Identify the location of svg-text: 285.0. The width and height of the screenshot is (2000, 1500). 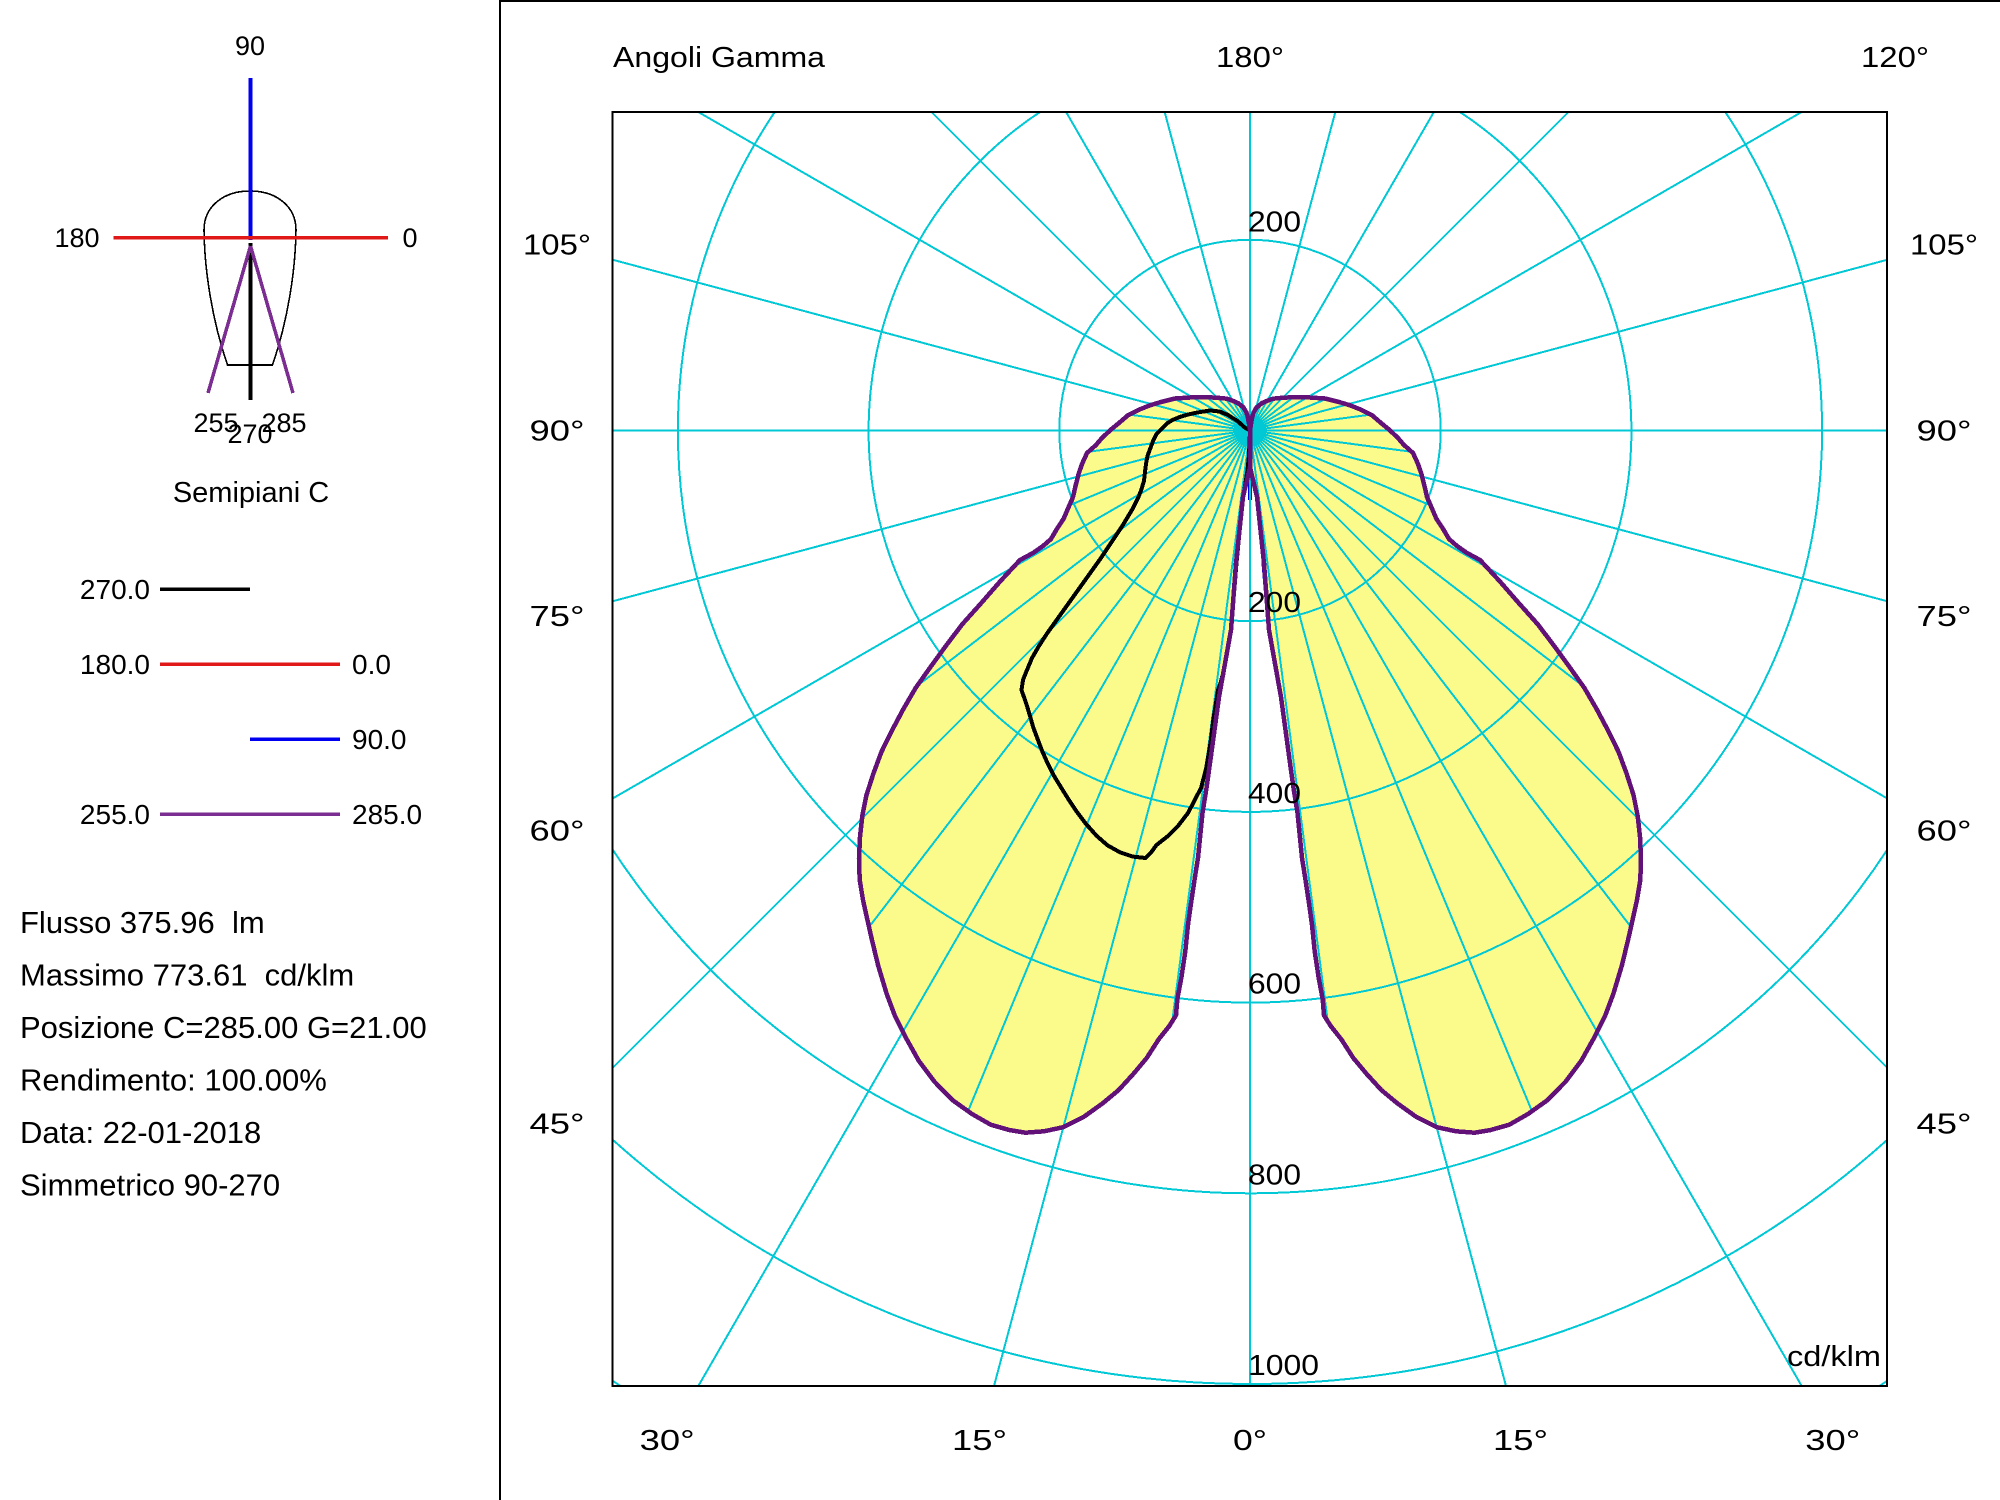
(387, 814).